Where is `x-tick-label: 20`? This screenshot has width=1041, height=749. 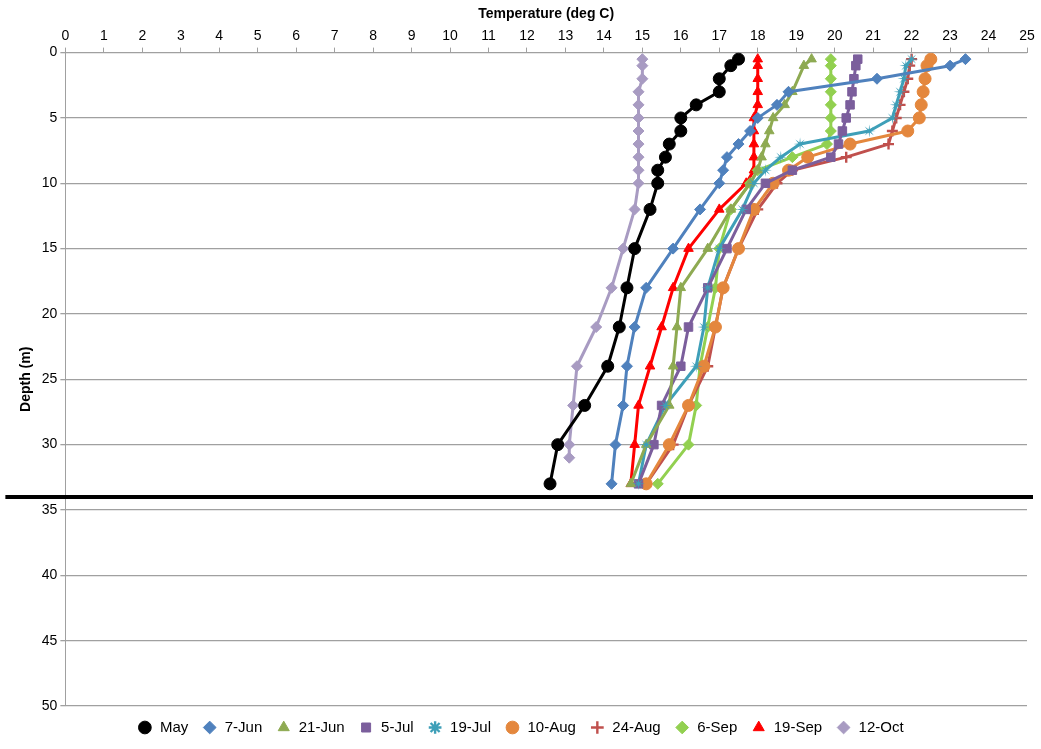 x-tick-label: 20 is located at coordinates (834, 35).